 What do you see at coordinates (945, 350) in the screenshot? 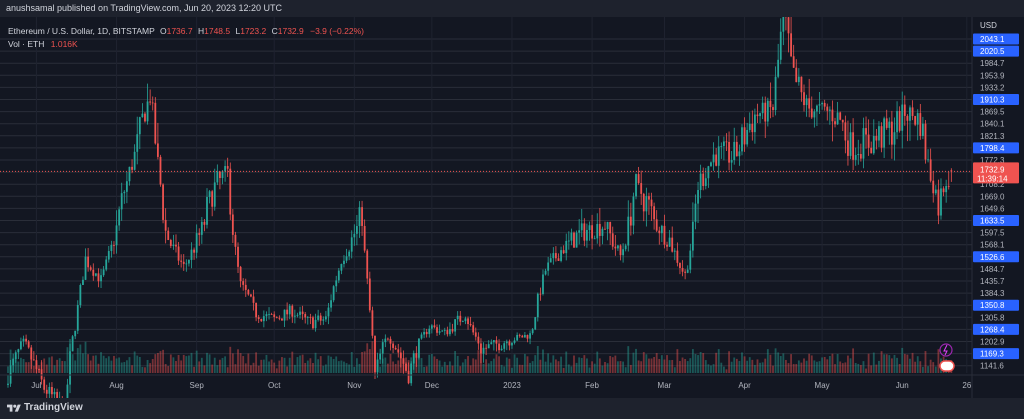
I see `lightning-bolt-icon` at bounding box center [945, 350].